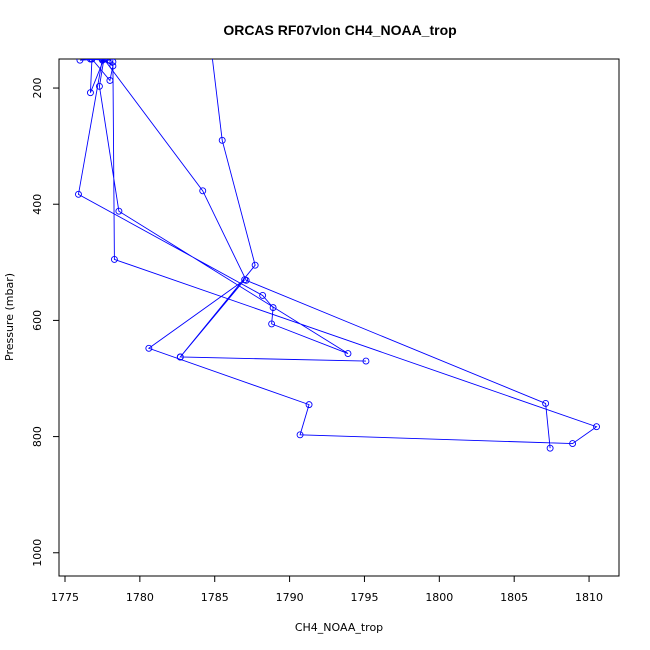 Image resolution: width=650 pixels, height=650 pixels. Describe the element at coordinates (439, 597) in the screenshot. I see `x-tick-label: 1800` at that location.